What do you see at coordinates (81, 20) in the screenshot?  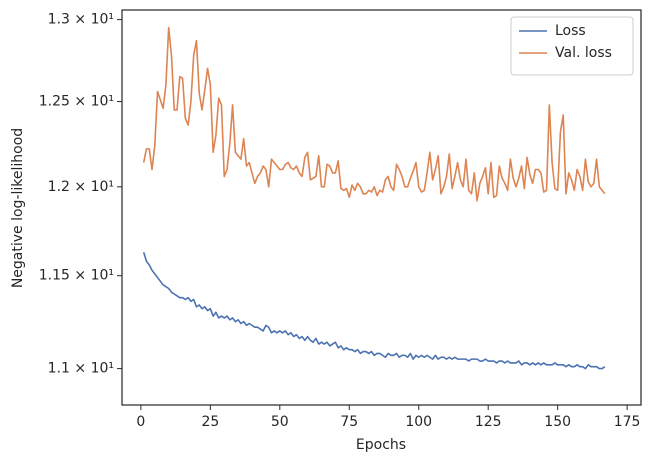 I see `y-tick-label: 1.3 × 10¹` at bounding box center [81, 20].